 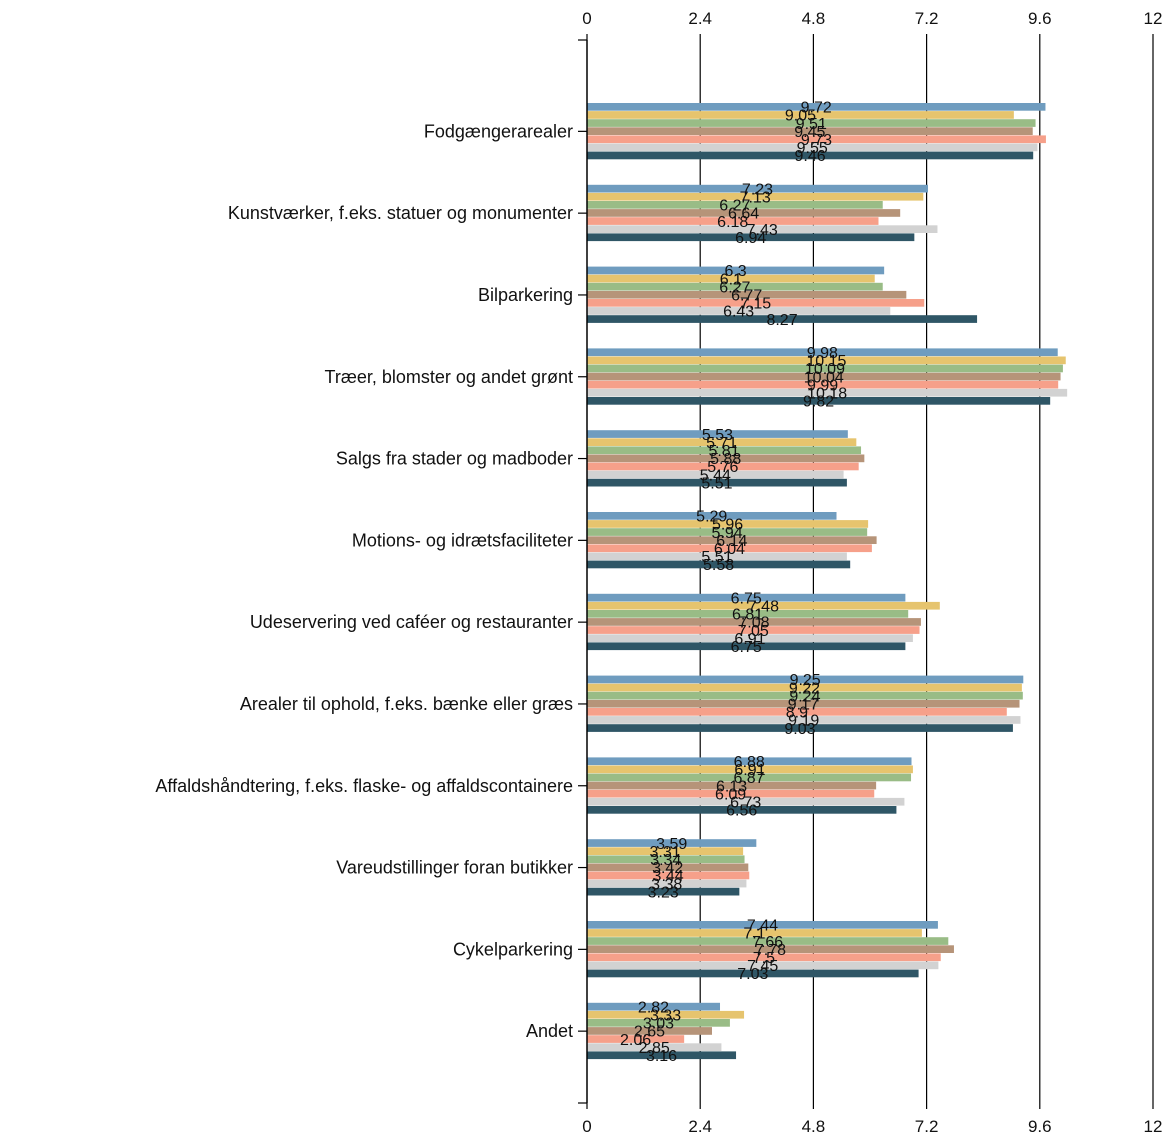 I want to click on data-label: 9.45, so click(x=809, y=132).